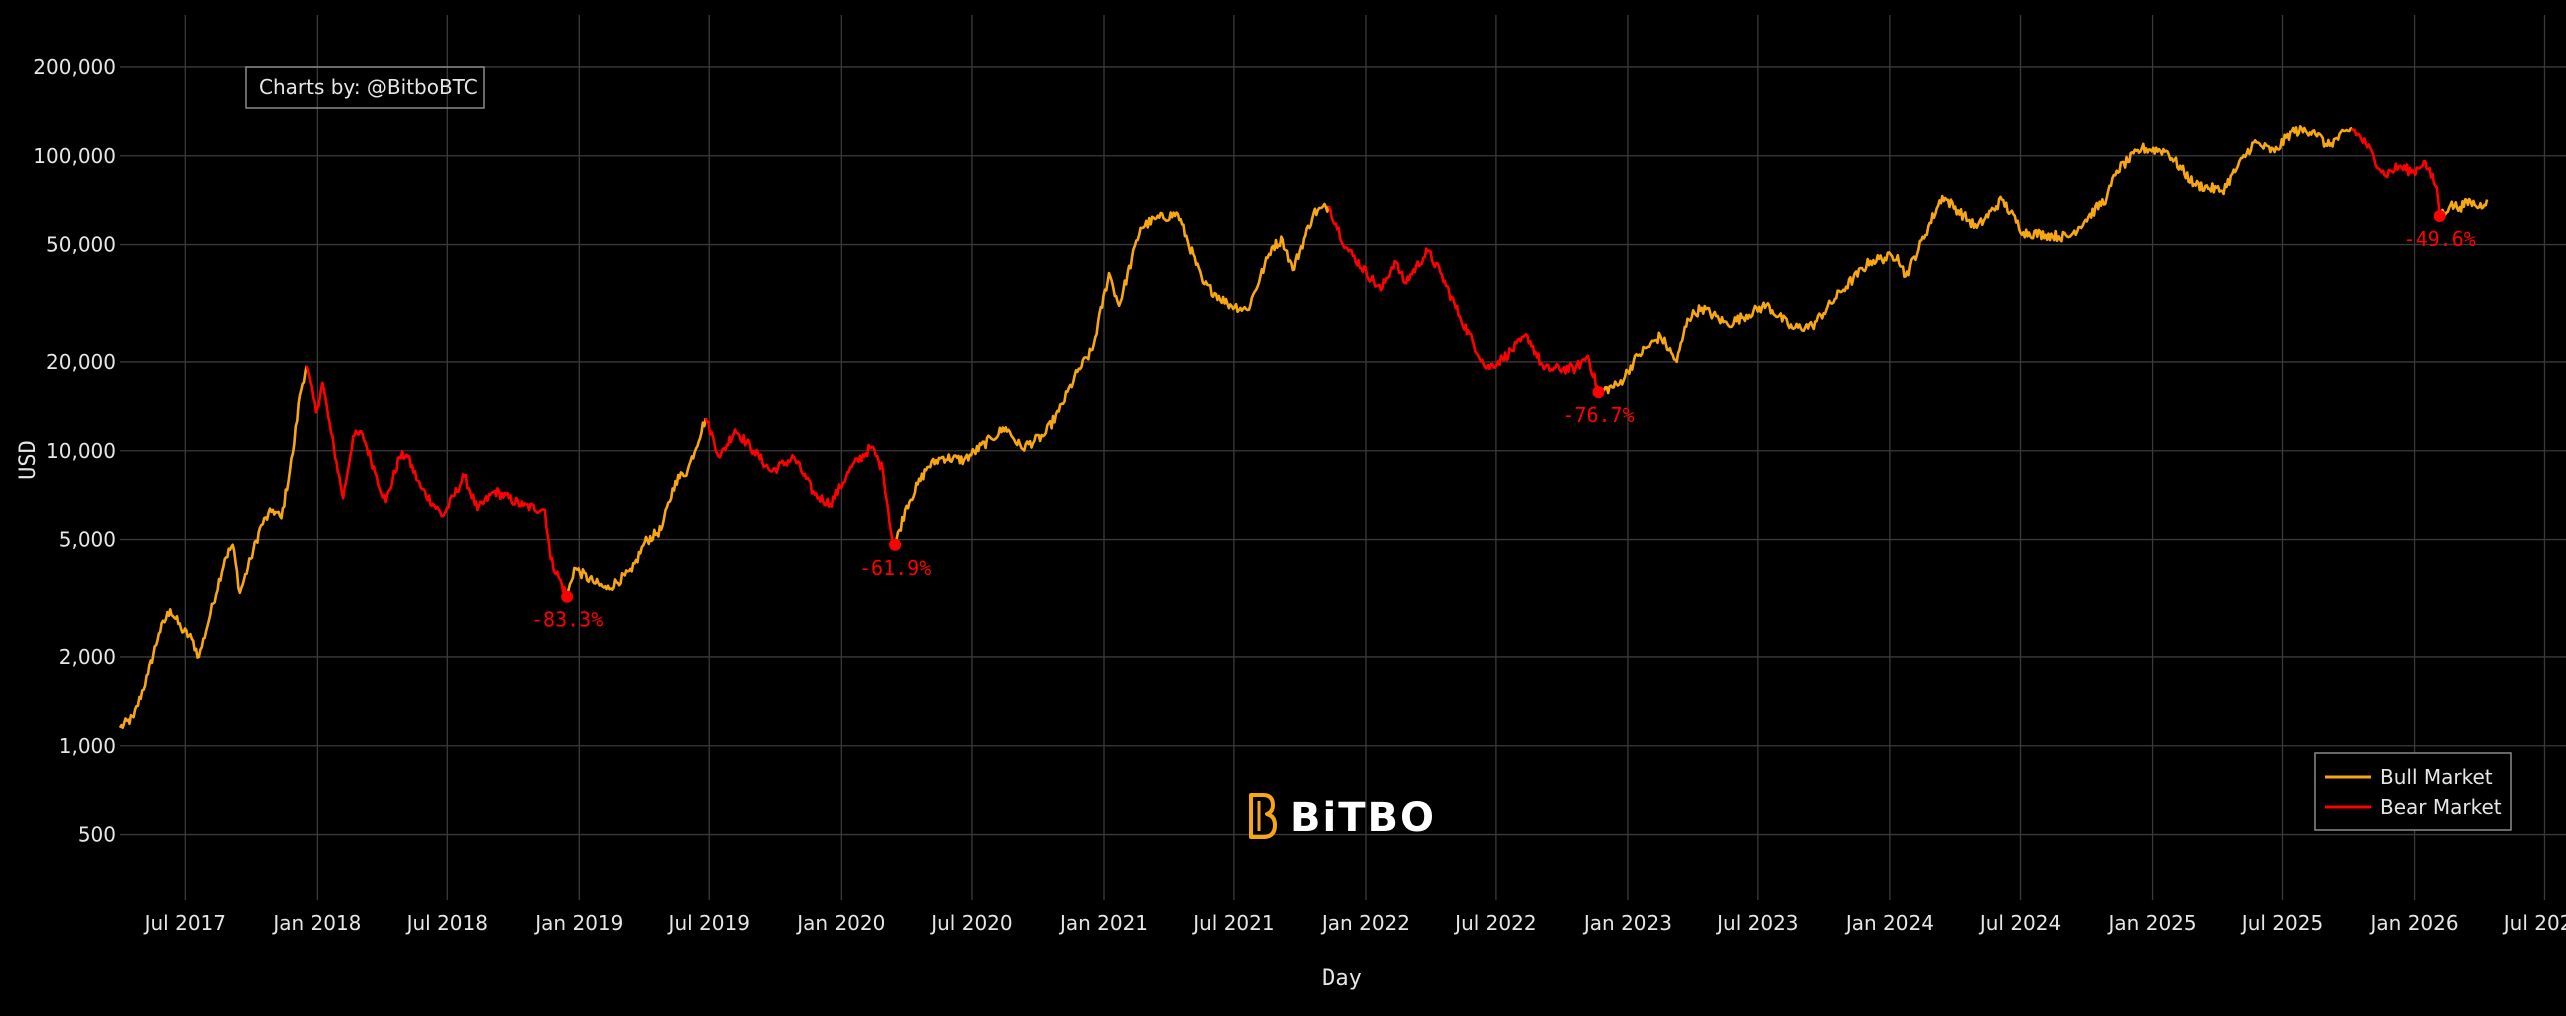 This screenshot has height=1016, width=2566. I want to click on drawdown-label: -61.9%, so click(895, 568).